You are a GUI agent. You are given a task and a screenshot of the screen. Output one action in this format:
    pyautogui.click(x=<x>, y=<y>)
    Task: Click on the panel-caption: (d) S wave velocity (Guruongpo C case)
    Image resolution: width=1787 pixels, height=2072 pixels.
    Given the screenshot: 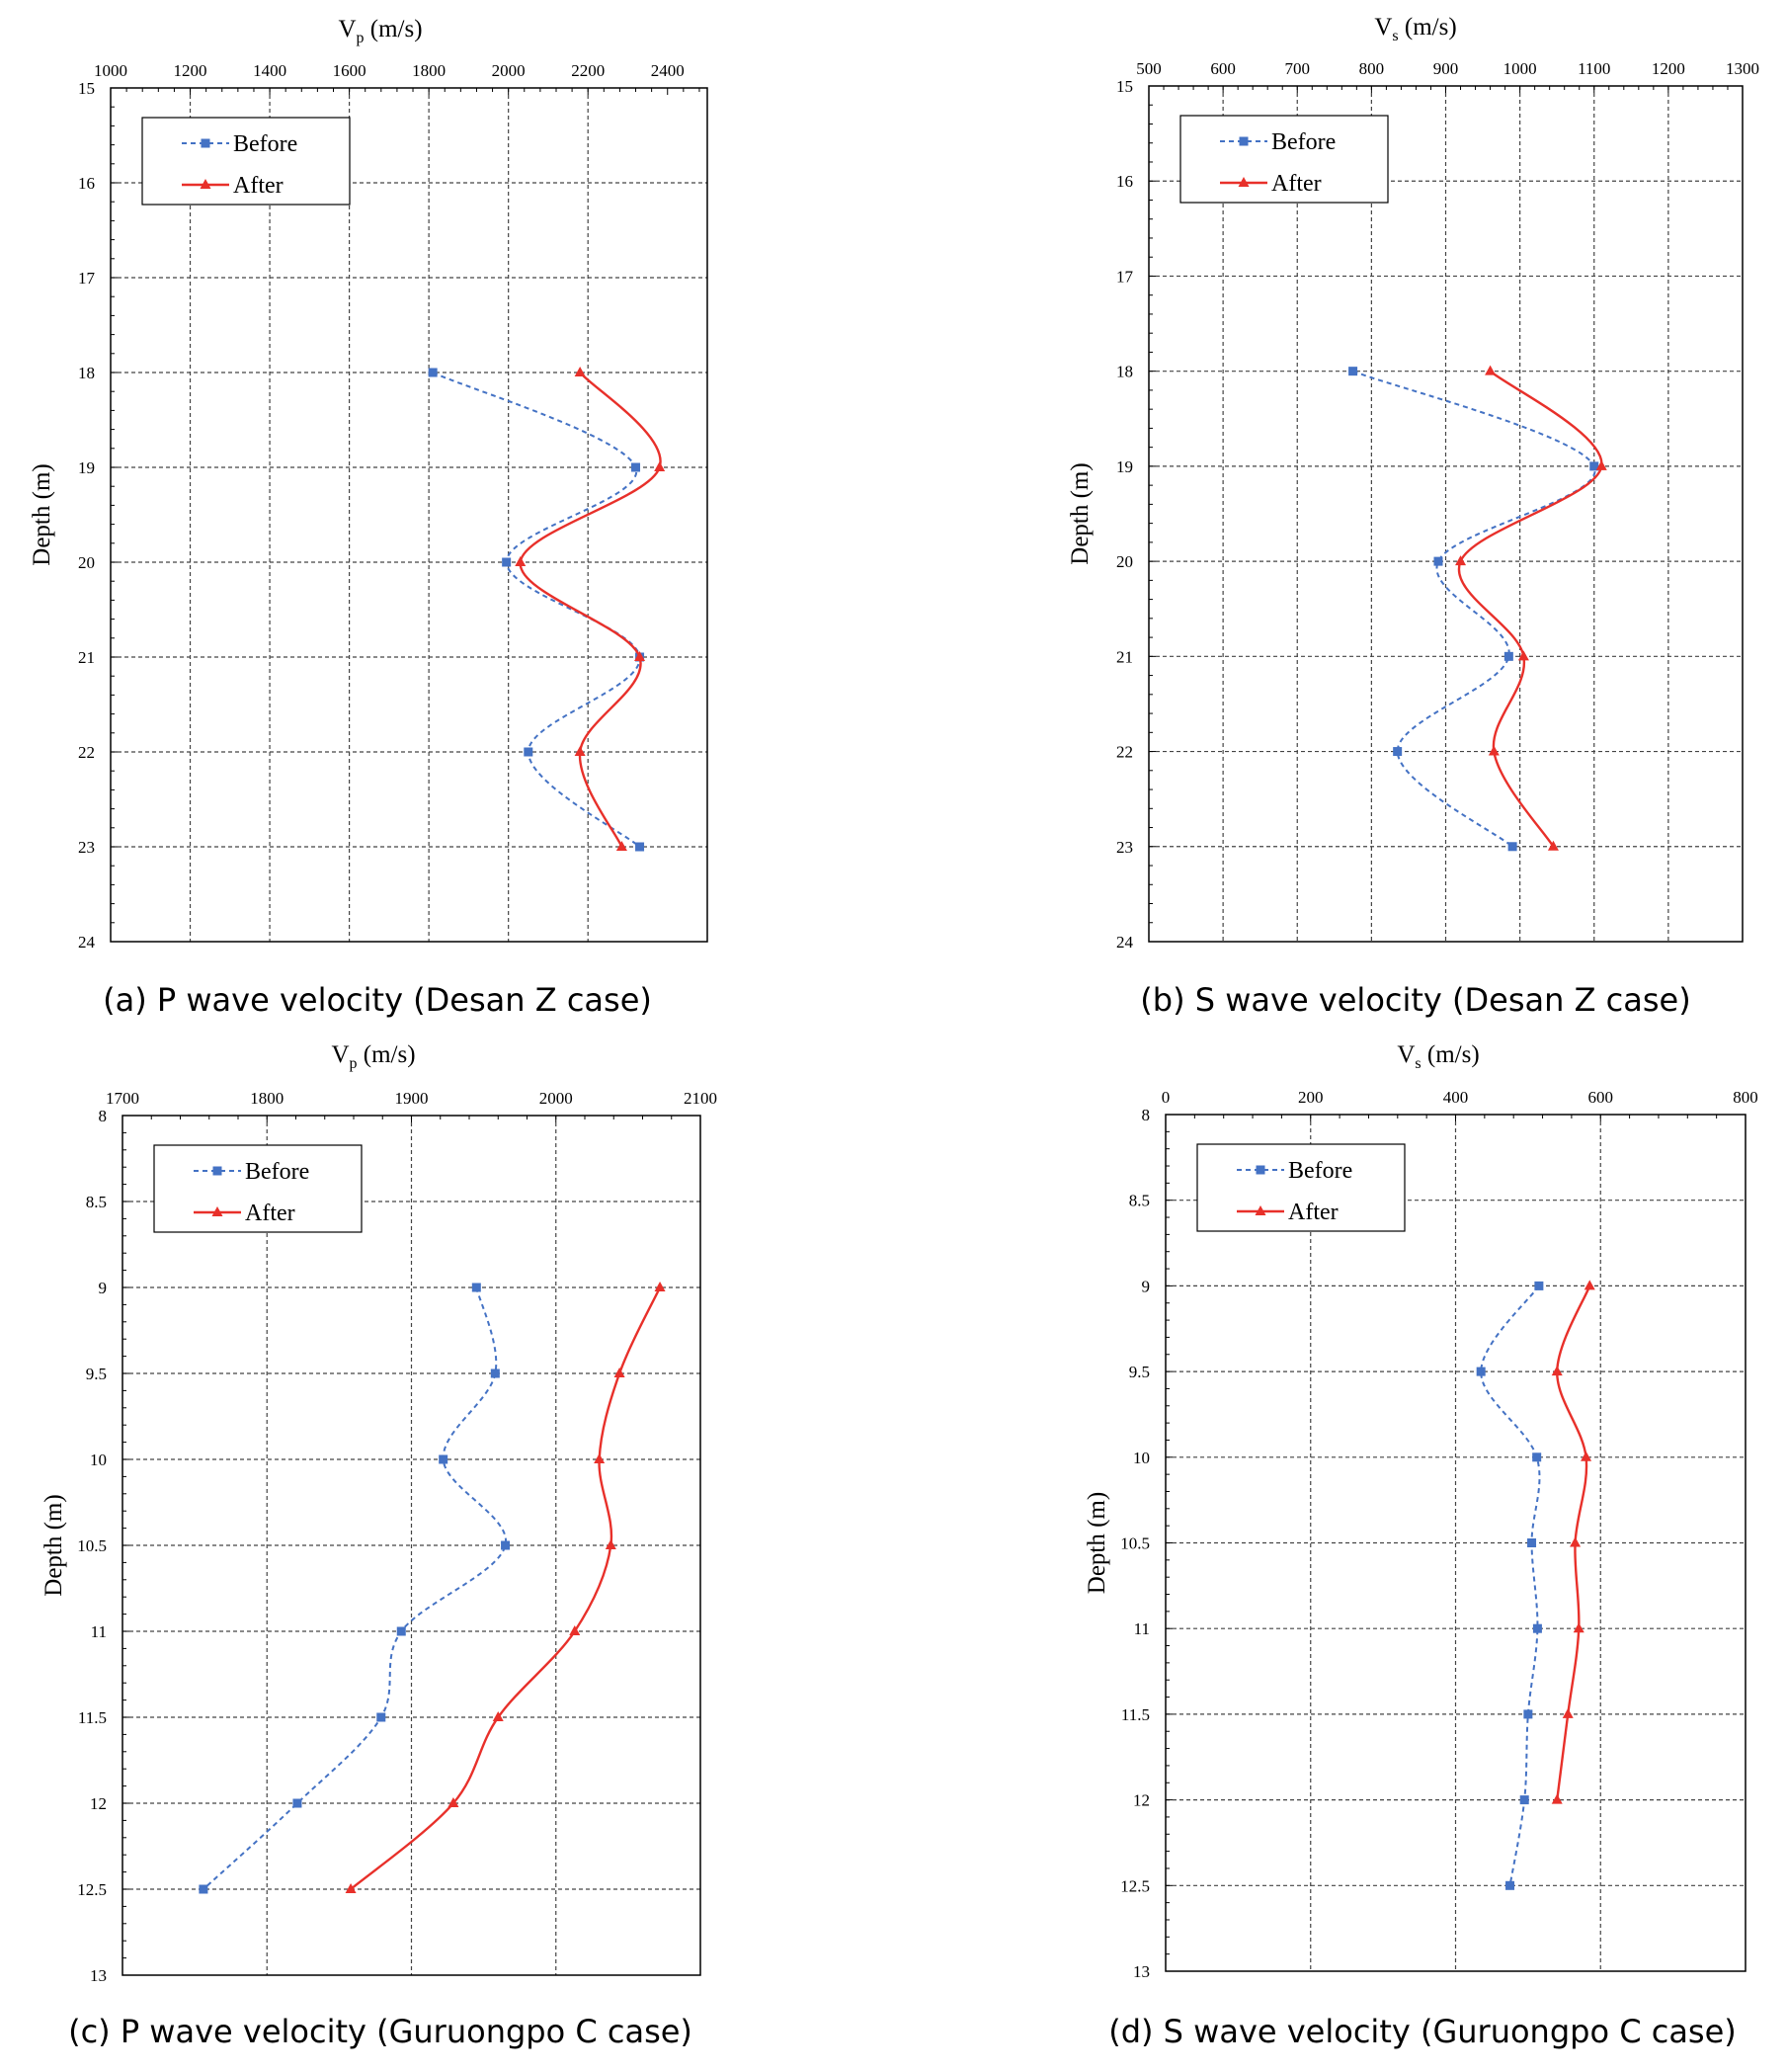 What is the action you would take?
    pyautogui.click(x=1423, y=2032)
    